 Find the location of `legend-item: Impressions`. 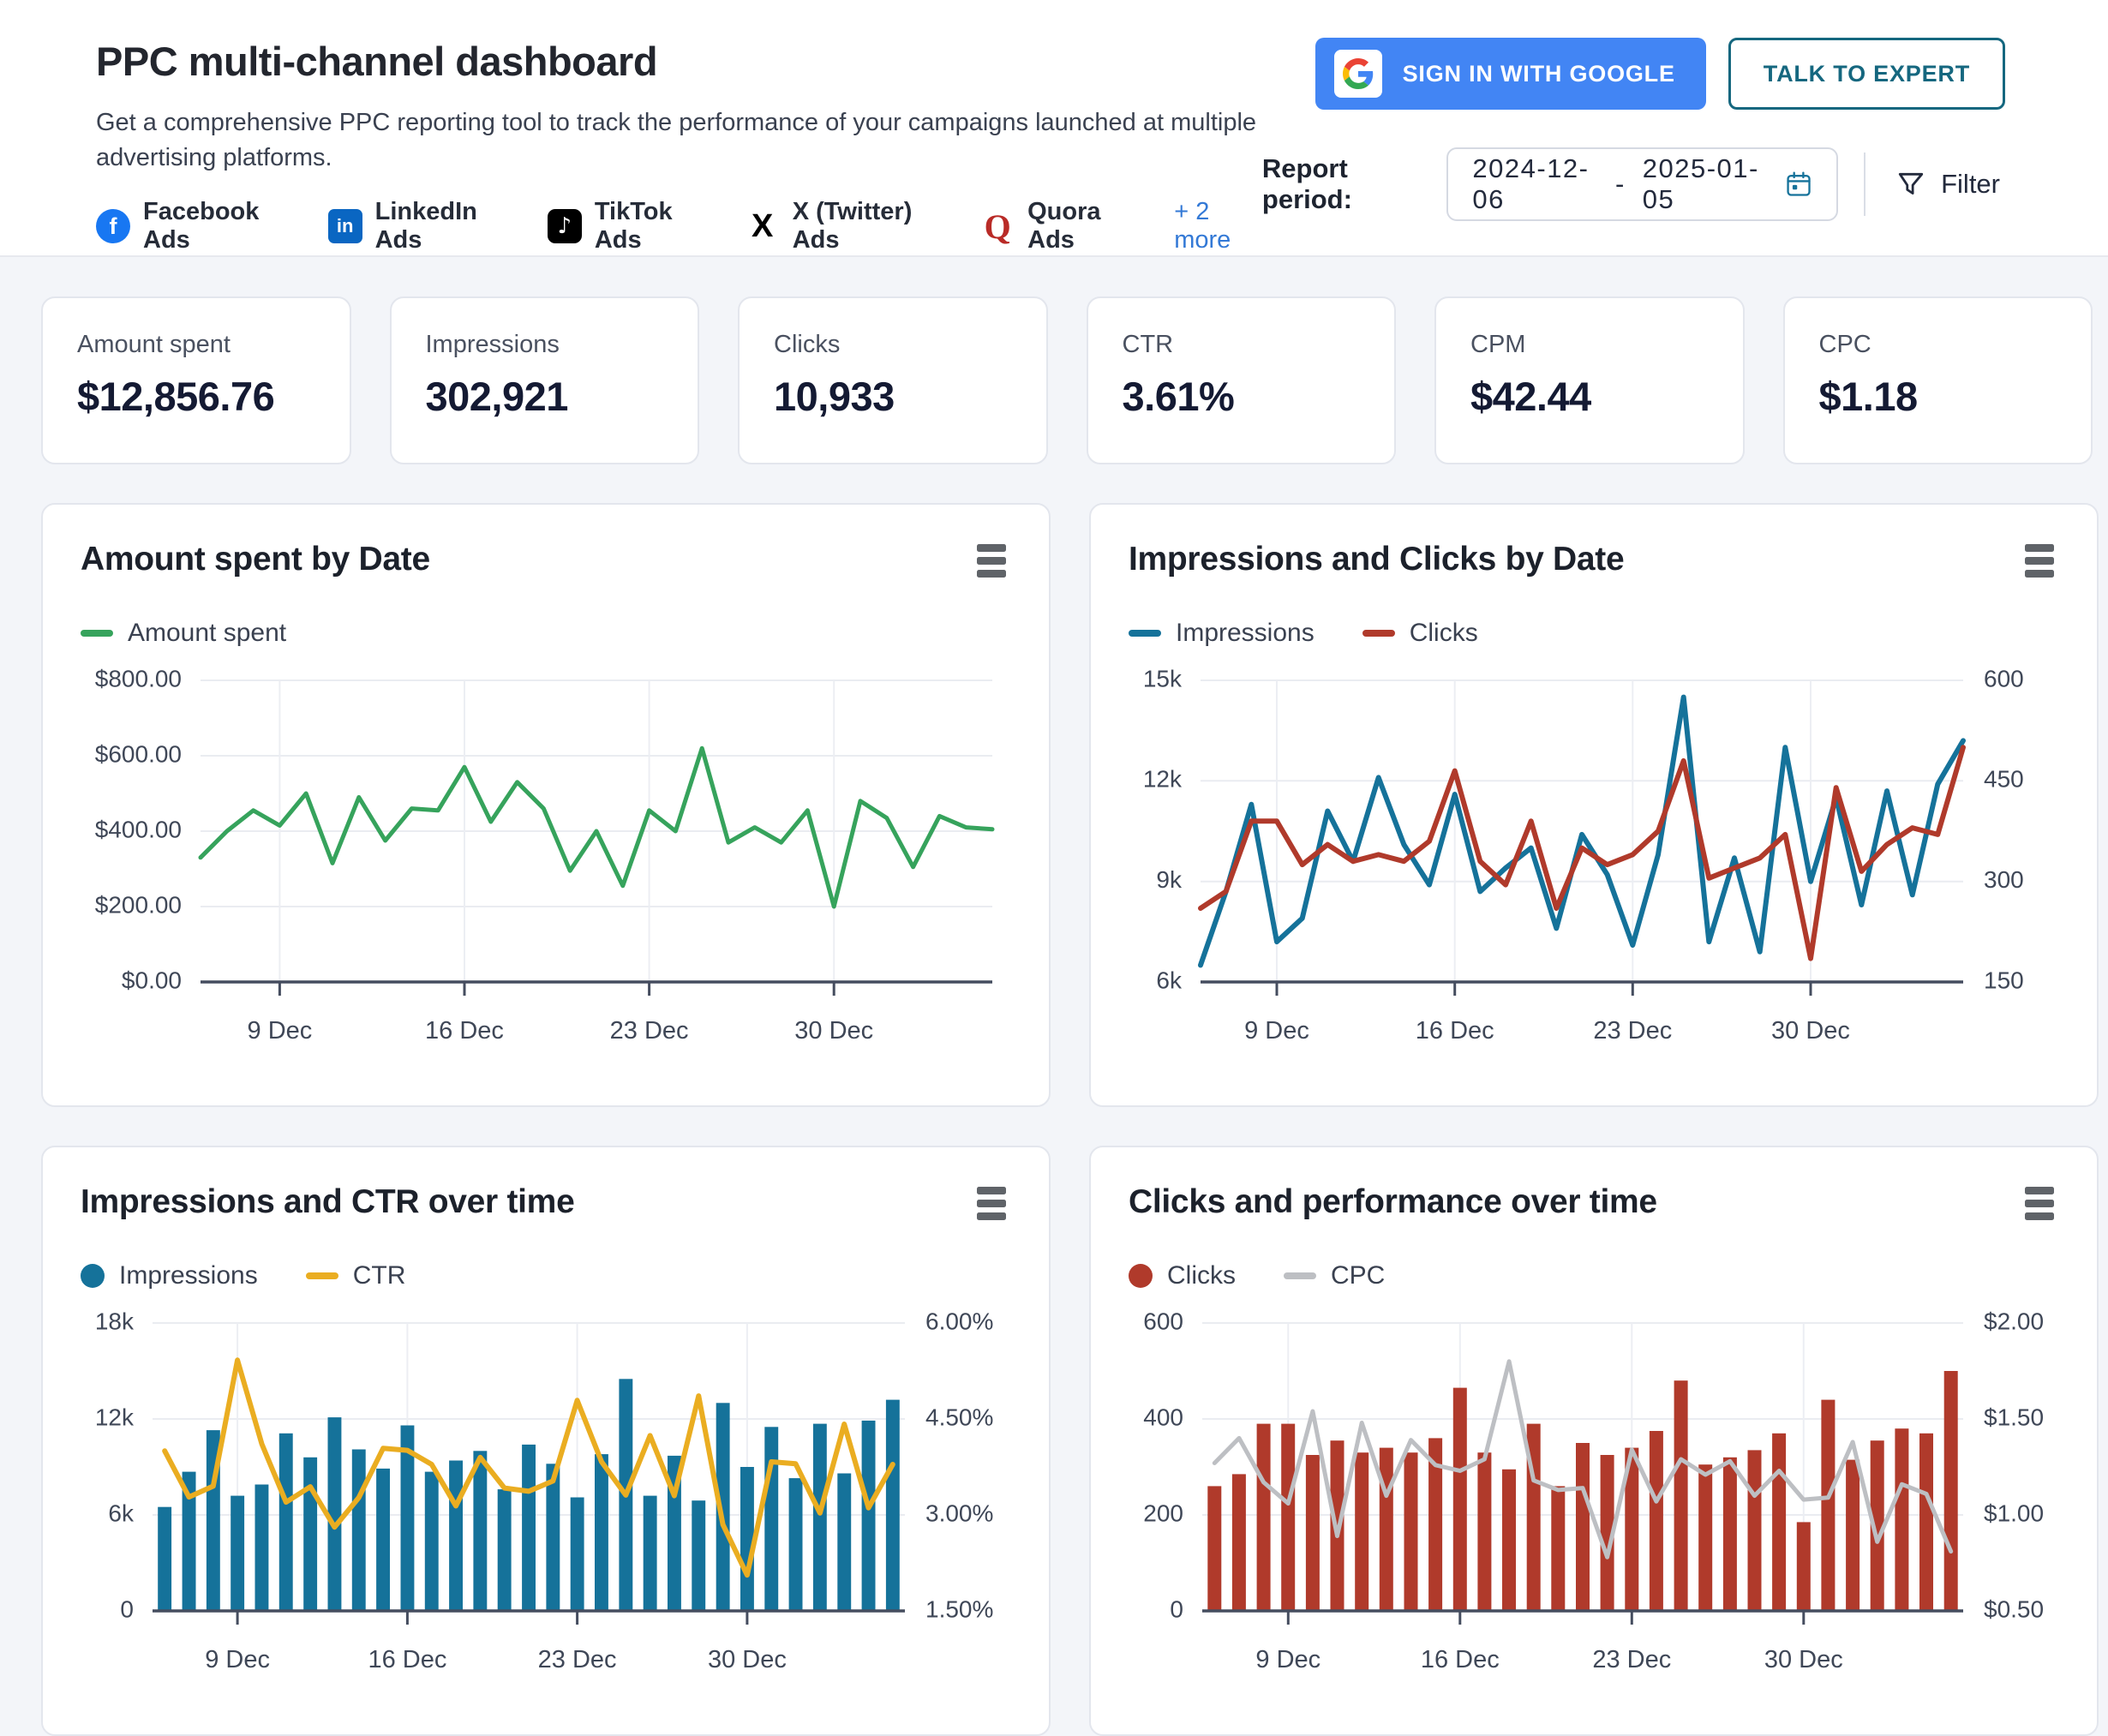

legend-item: Impressions is located at coordinates (1222, 633).